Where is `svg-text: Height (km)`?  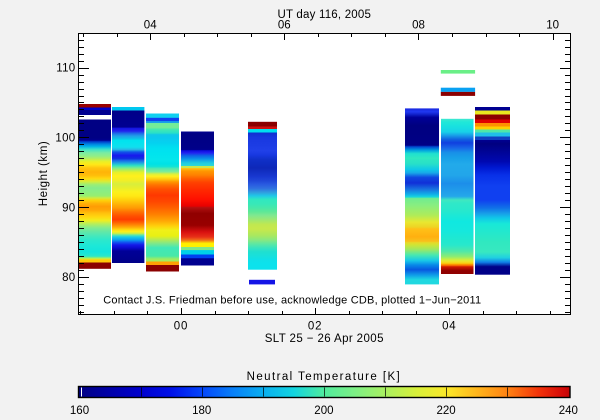 svg-text: Height (km) is located at coordinates (44, 173).